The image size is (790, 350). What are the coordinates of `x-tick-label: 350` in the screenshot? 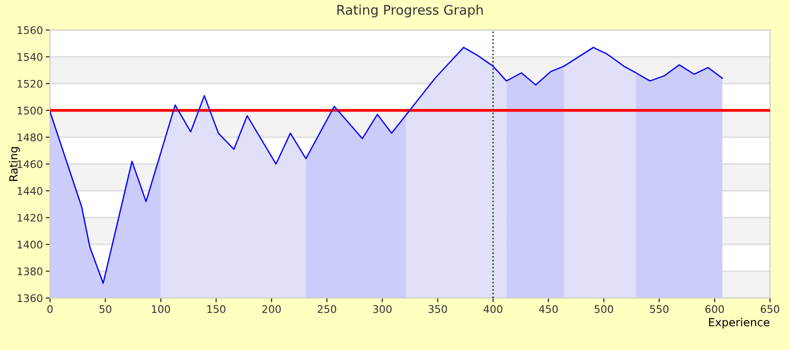 It's located at (437, 309).